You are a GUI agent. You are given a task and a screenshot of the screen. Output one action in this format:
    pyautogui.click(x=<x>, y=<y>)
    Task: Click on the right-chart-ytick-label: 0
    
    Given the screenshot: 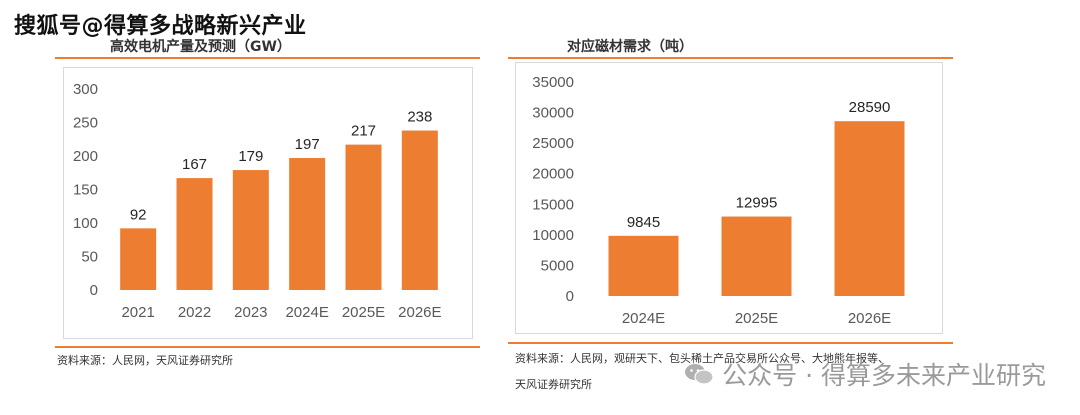 What is the action you would take?
    pyautogui.click(x=570, y=296)
    